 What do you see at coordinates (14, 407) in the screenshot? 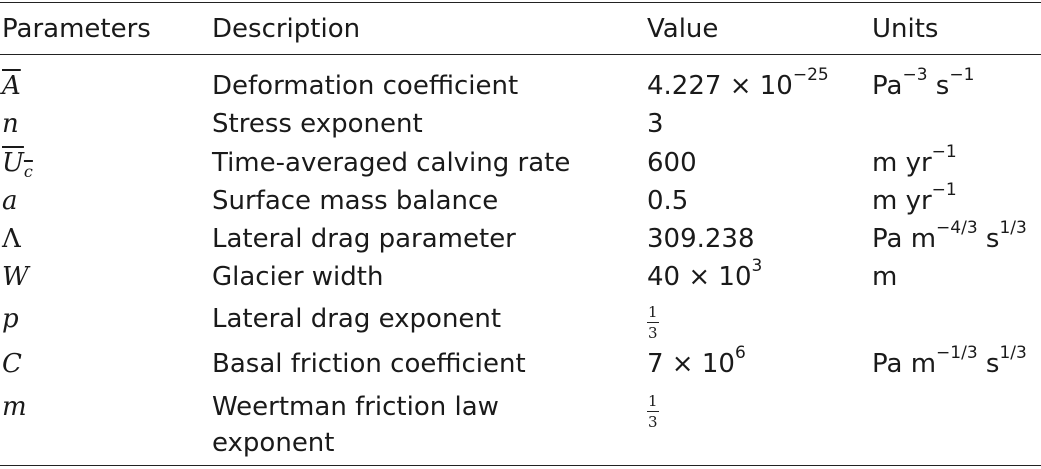
I see `row-symbol-weertman-exponent: m` at bounding box center [14, 407].